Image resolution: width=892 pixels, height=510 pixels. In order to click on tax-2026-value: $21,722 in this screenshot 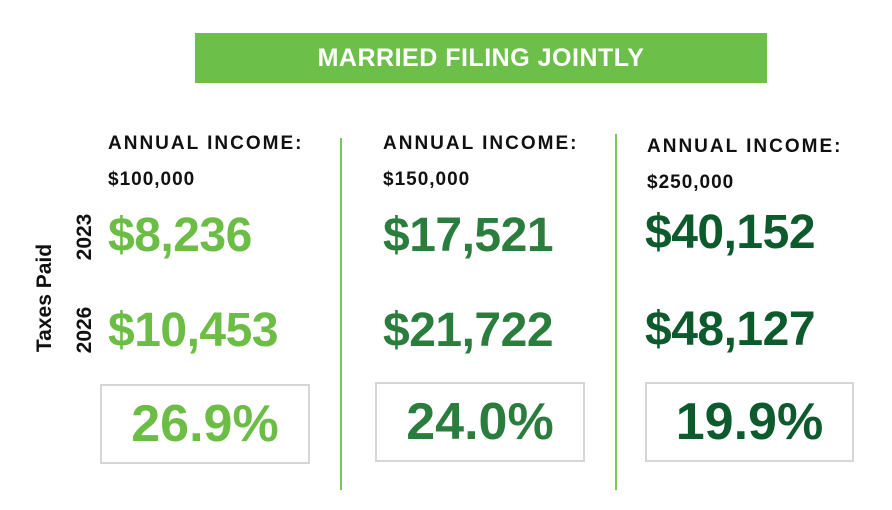, I will do `click(468, 330)`.